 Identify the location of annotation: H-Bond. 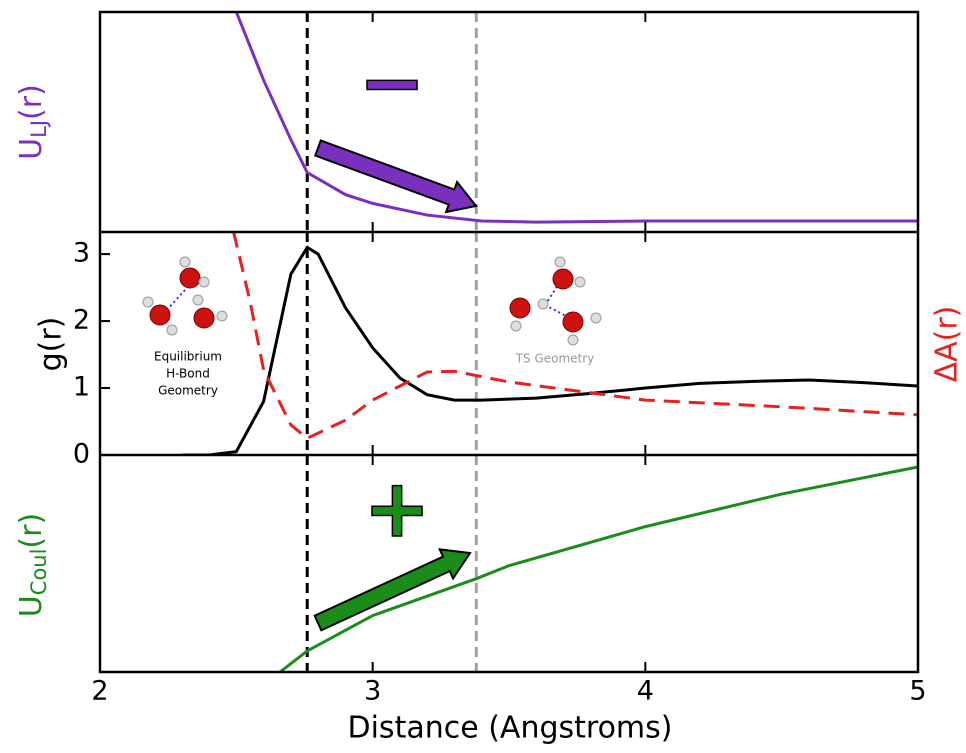
(188, 374).